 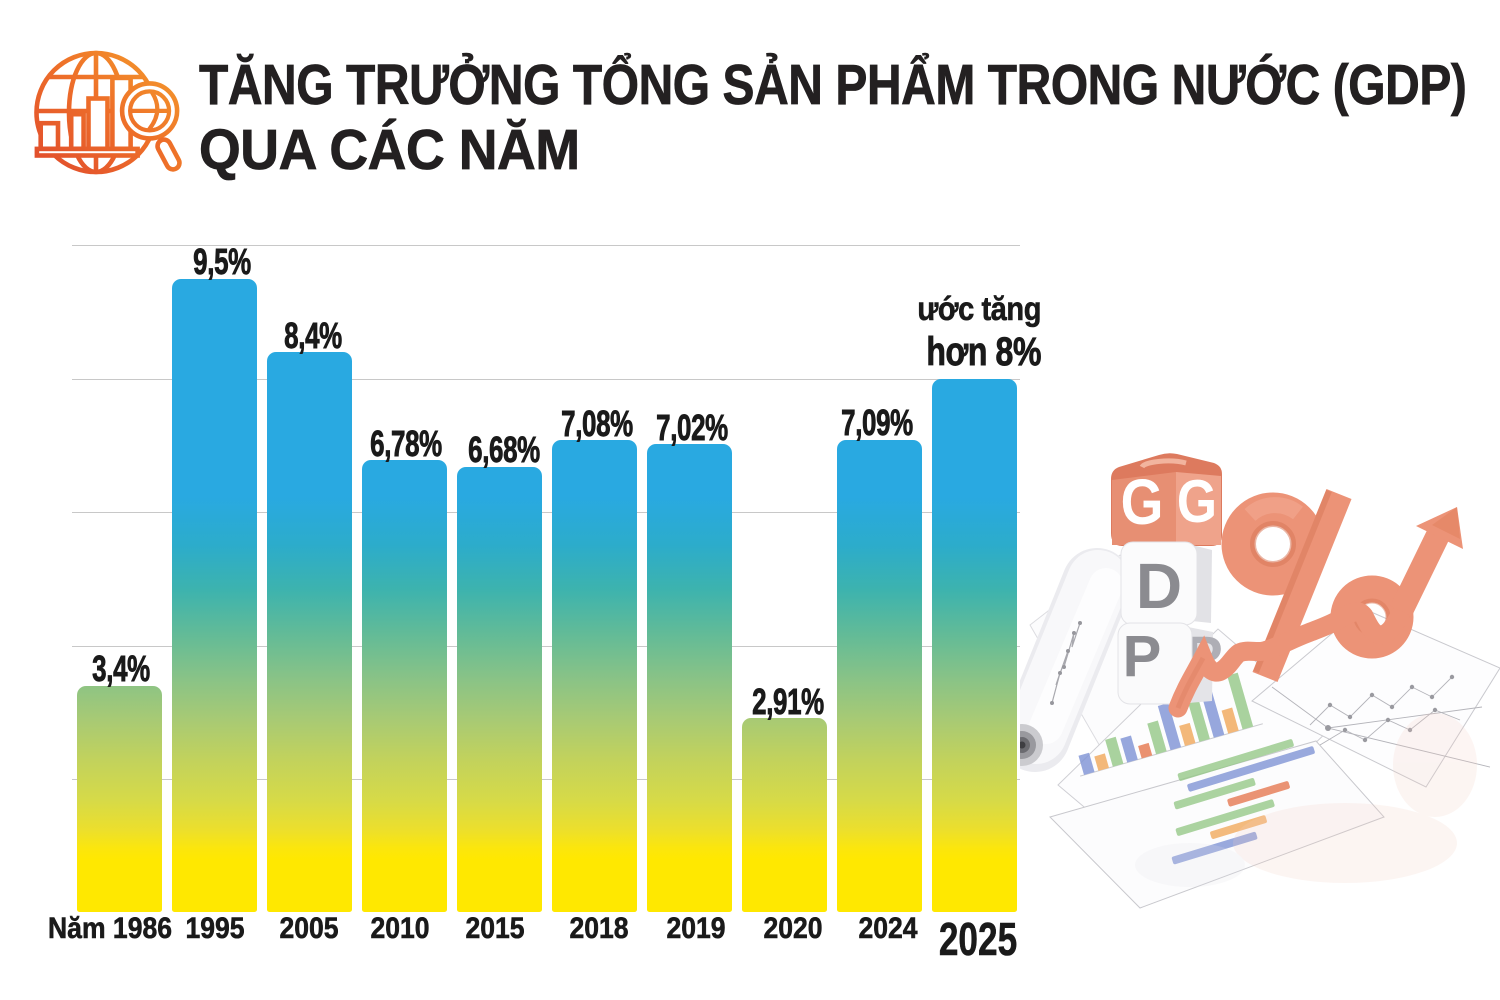 I want to click on svg-text: D, so click(x=1159, y=586).